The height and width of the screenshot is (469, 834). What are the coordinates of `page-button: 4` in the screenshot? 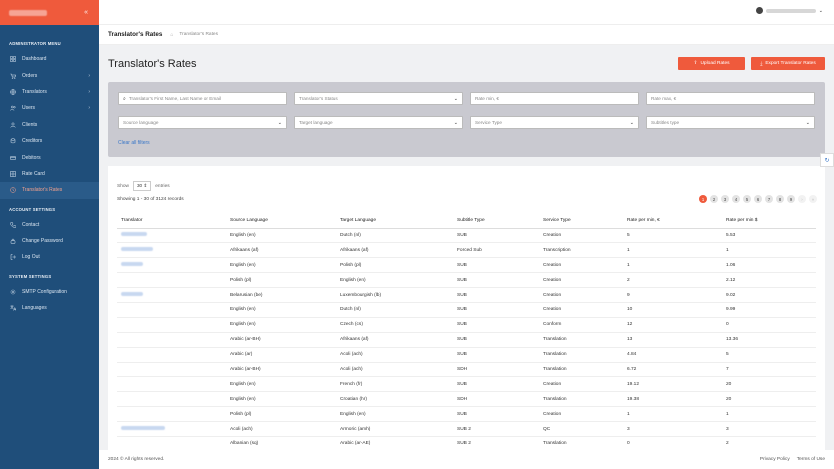 It's located at (736, 199).